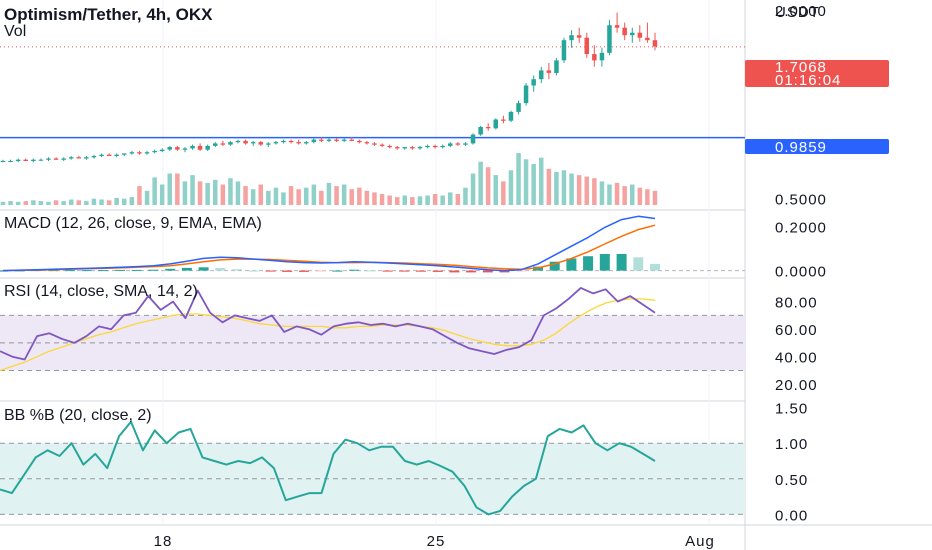  I want to click on bb-axis-tick: 1.50, so click(791, 409).